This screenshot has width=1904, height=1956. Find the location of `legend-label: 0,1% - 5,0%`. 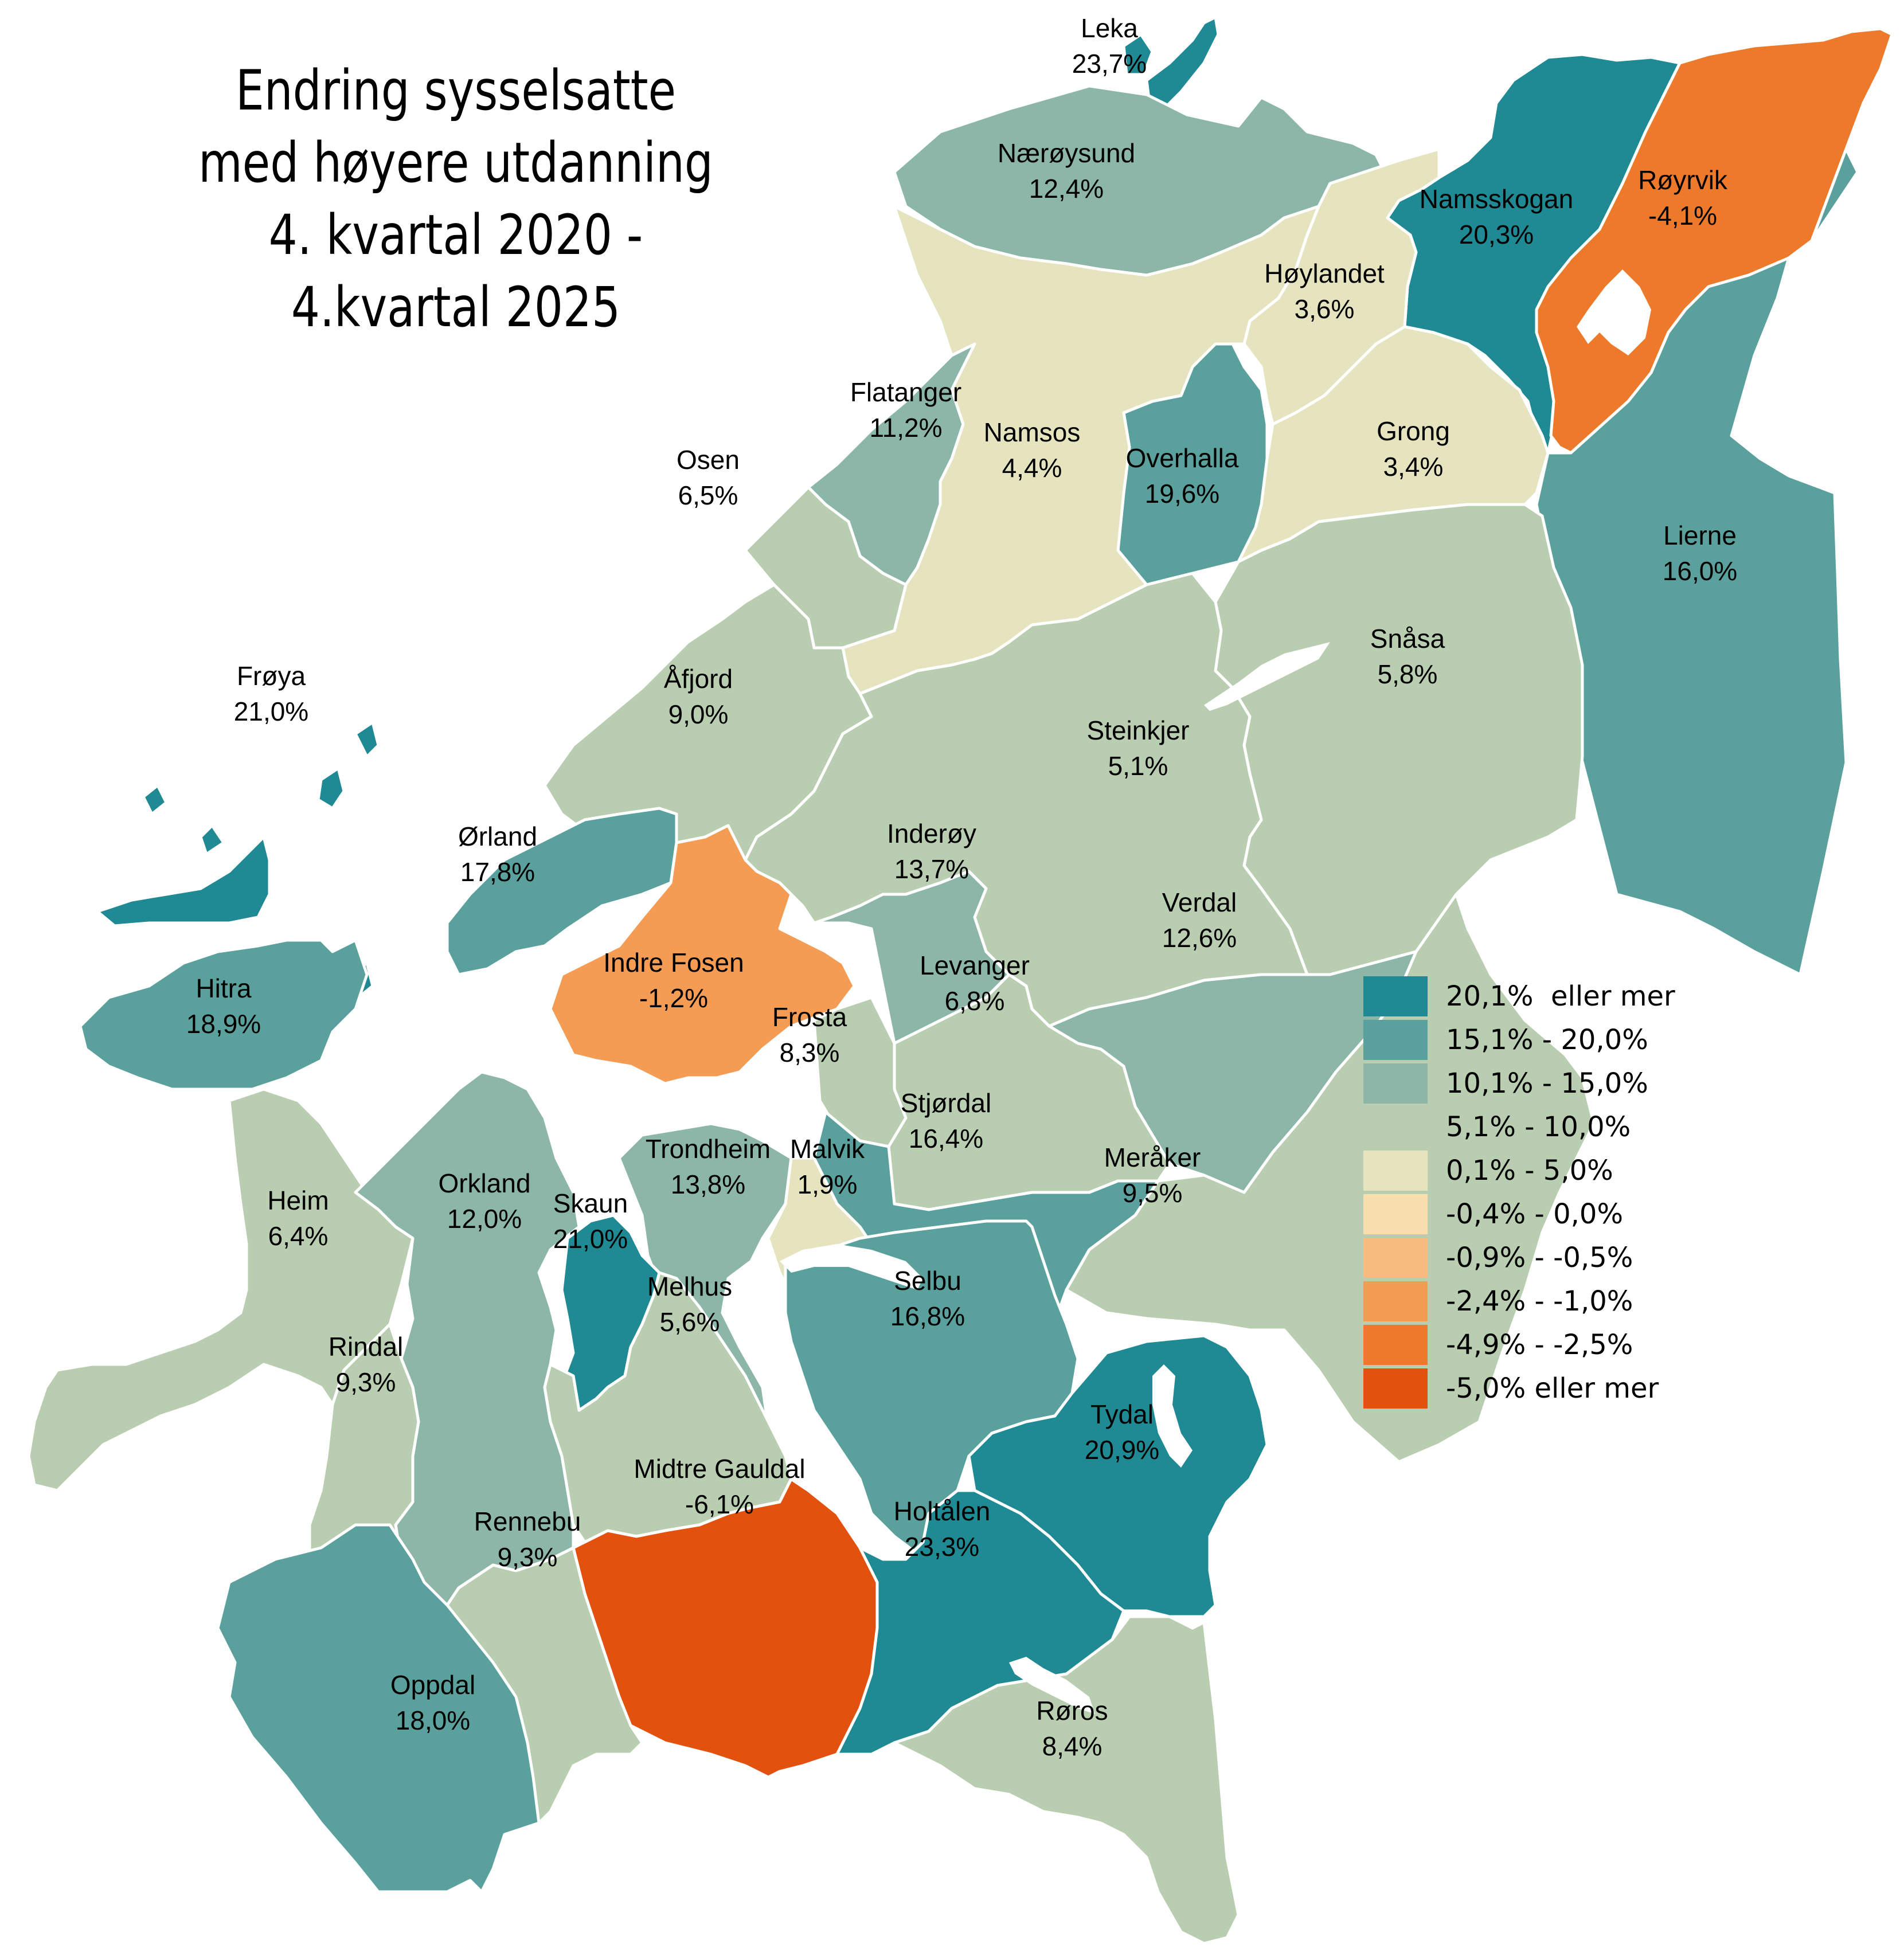

legend-label: 0,1% - 5,0% is located at coordinates (1529, 1171).